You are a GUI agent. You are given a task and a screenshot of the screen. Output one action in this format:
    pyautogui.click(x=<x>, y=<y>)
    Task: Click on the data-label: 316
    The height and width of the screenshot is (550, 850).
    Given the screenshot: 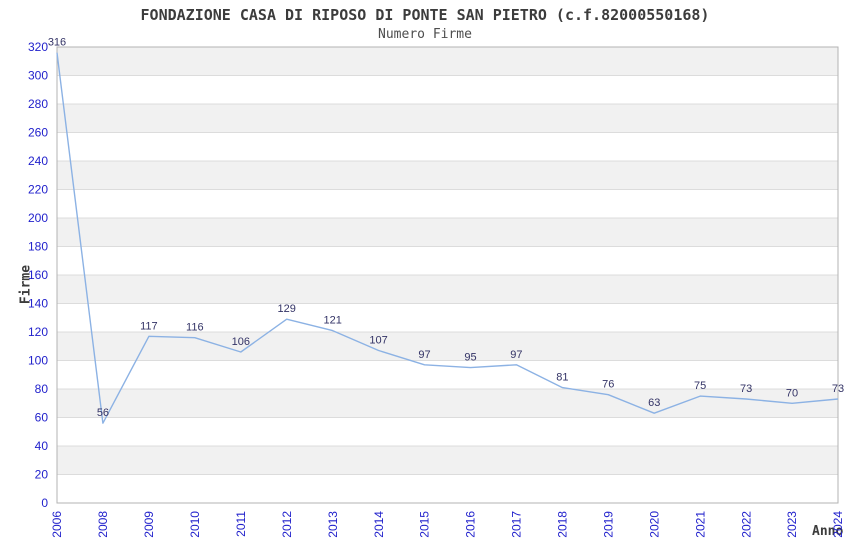 What is the action you would take?
    pyautogui.click(x=57, y=43)
    